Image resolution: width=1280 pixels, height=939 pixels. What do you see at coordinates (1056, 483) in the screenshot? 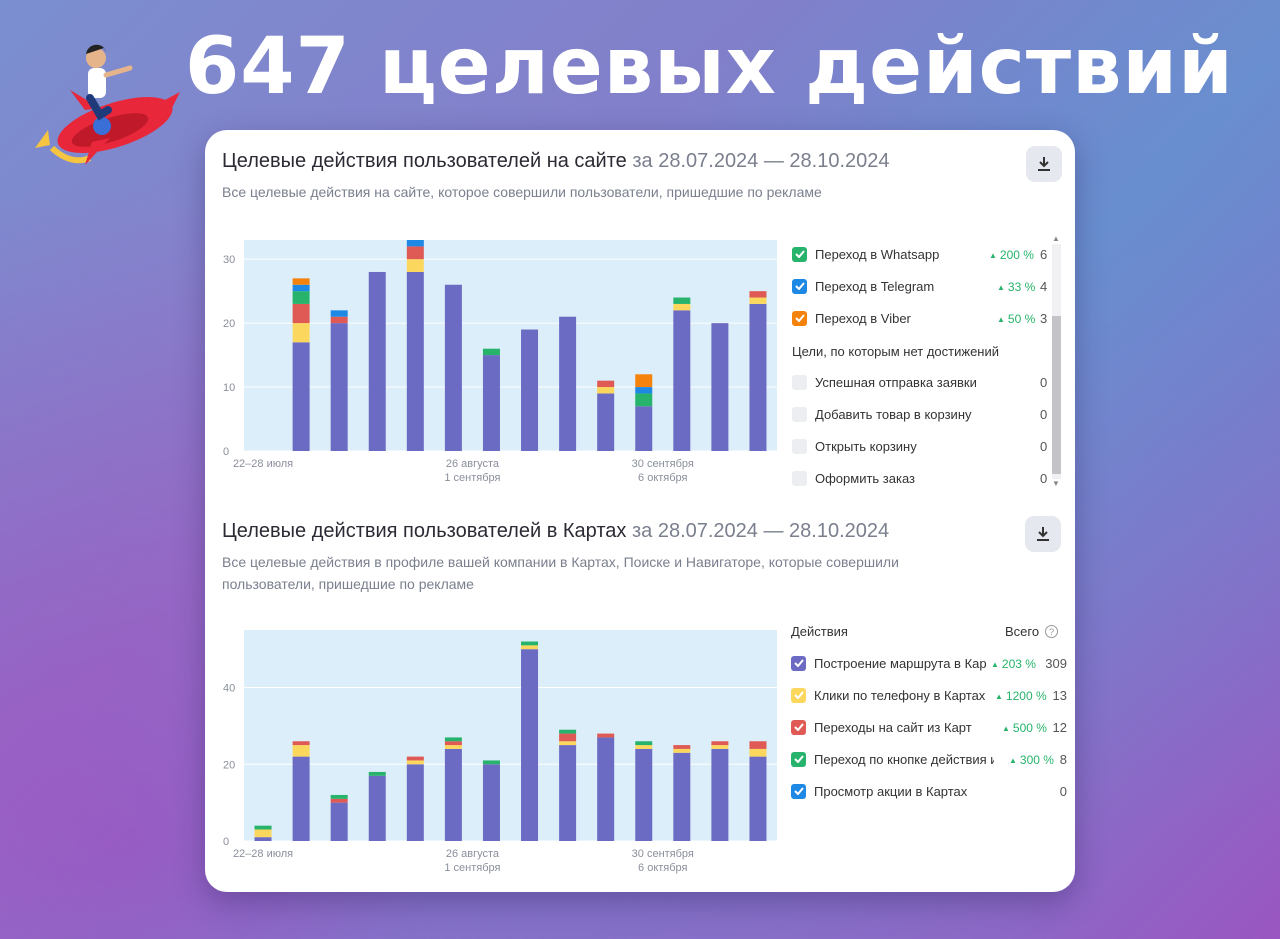
I see `scroll-down-icon: ▼` at bounding box center [1056, 483].